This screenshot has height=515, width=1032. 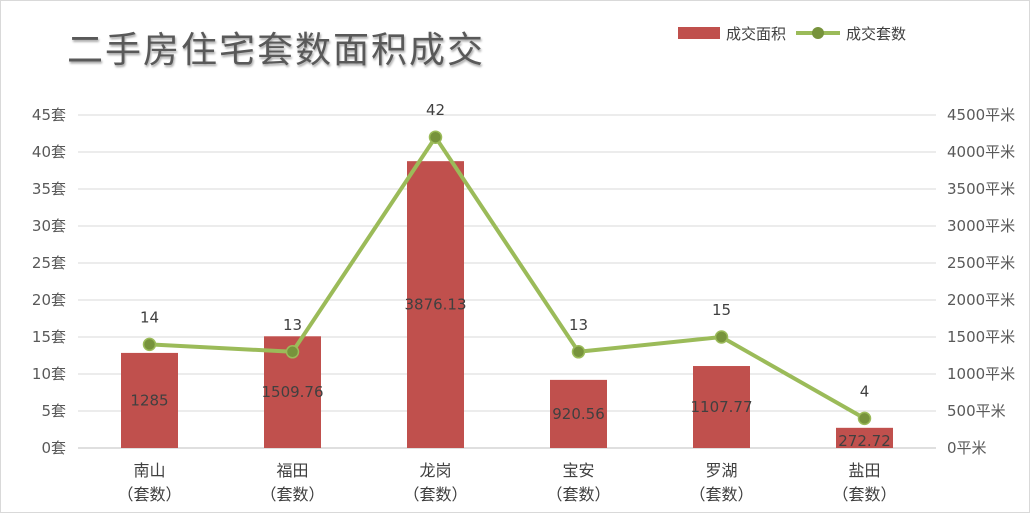 What do you see at coordinates (967, 448) in the screenshot?
I see `right-tick-label: 0平米` at bounding box center [967, 448].